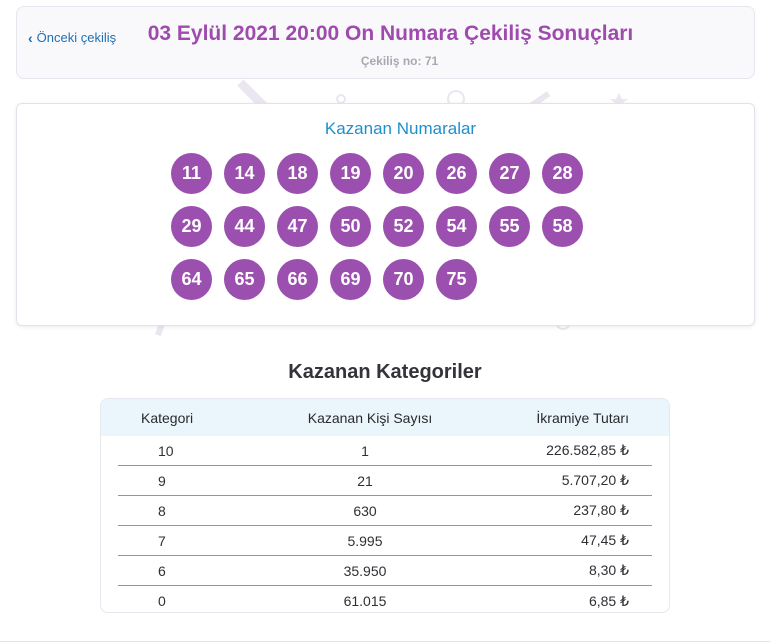 This screenshot has width=770, height=644. I want to click on winners-cell: 5.995, so click(365, 540).